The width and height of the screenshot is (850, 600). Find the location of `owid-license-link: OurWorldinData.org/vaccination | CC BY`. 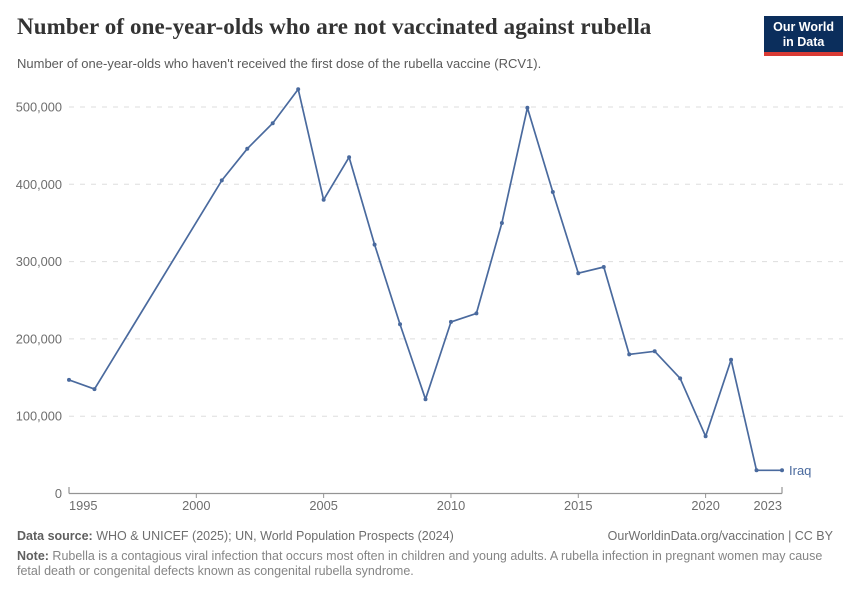

owid-license-link: OurWorldinData.org/vaccination | CC BY is located at coordinates (720, 536).